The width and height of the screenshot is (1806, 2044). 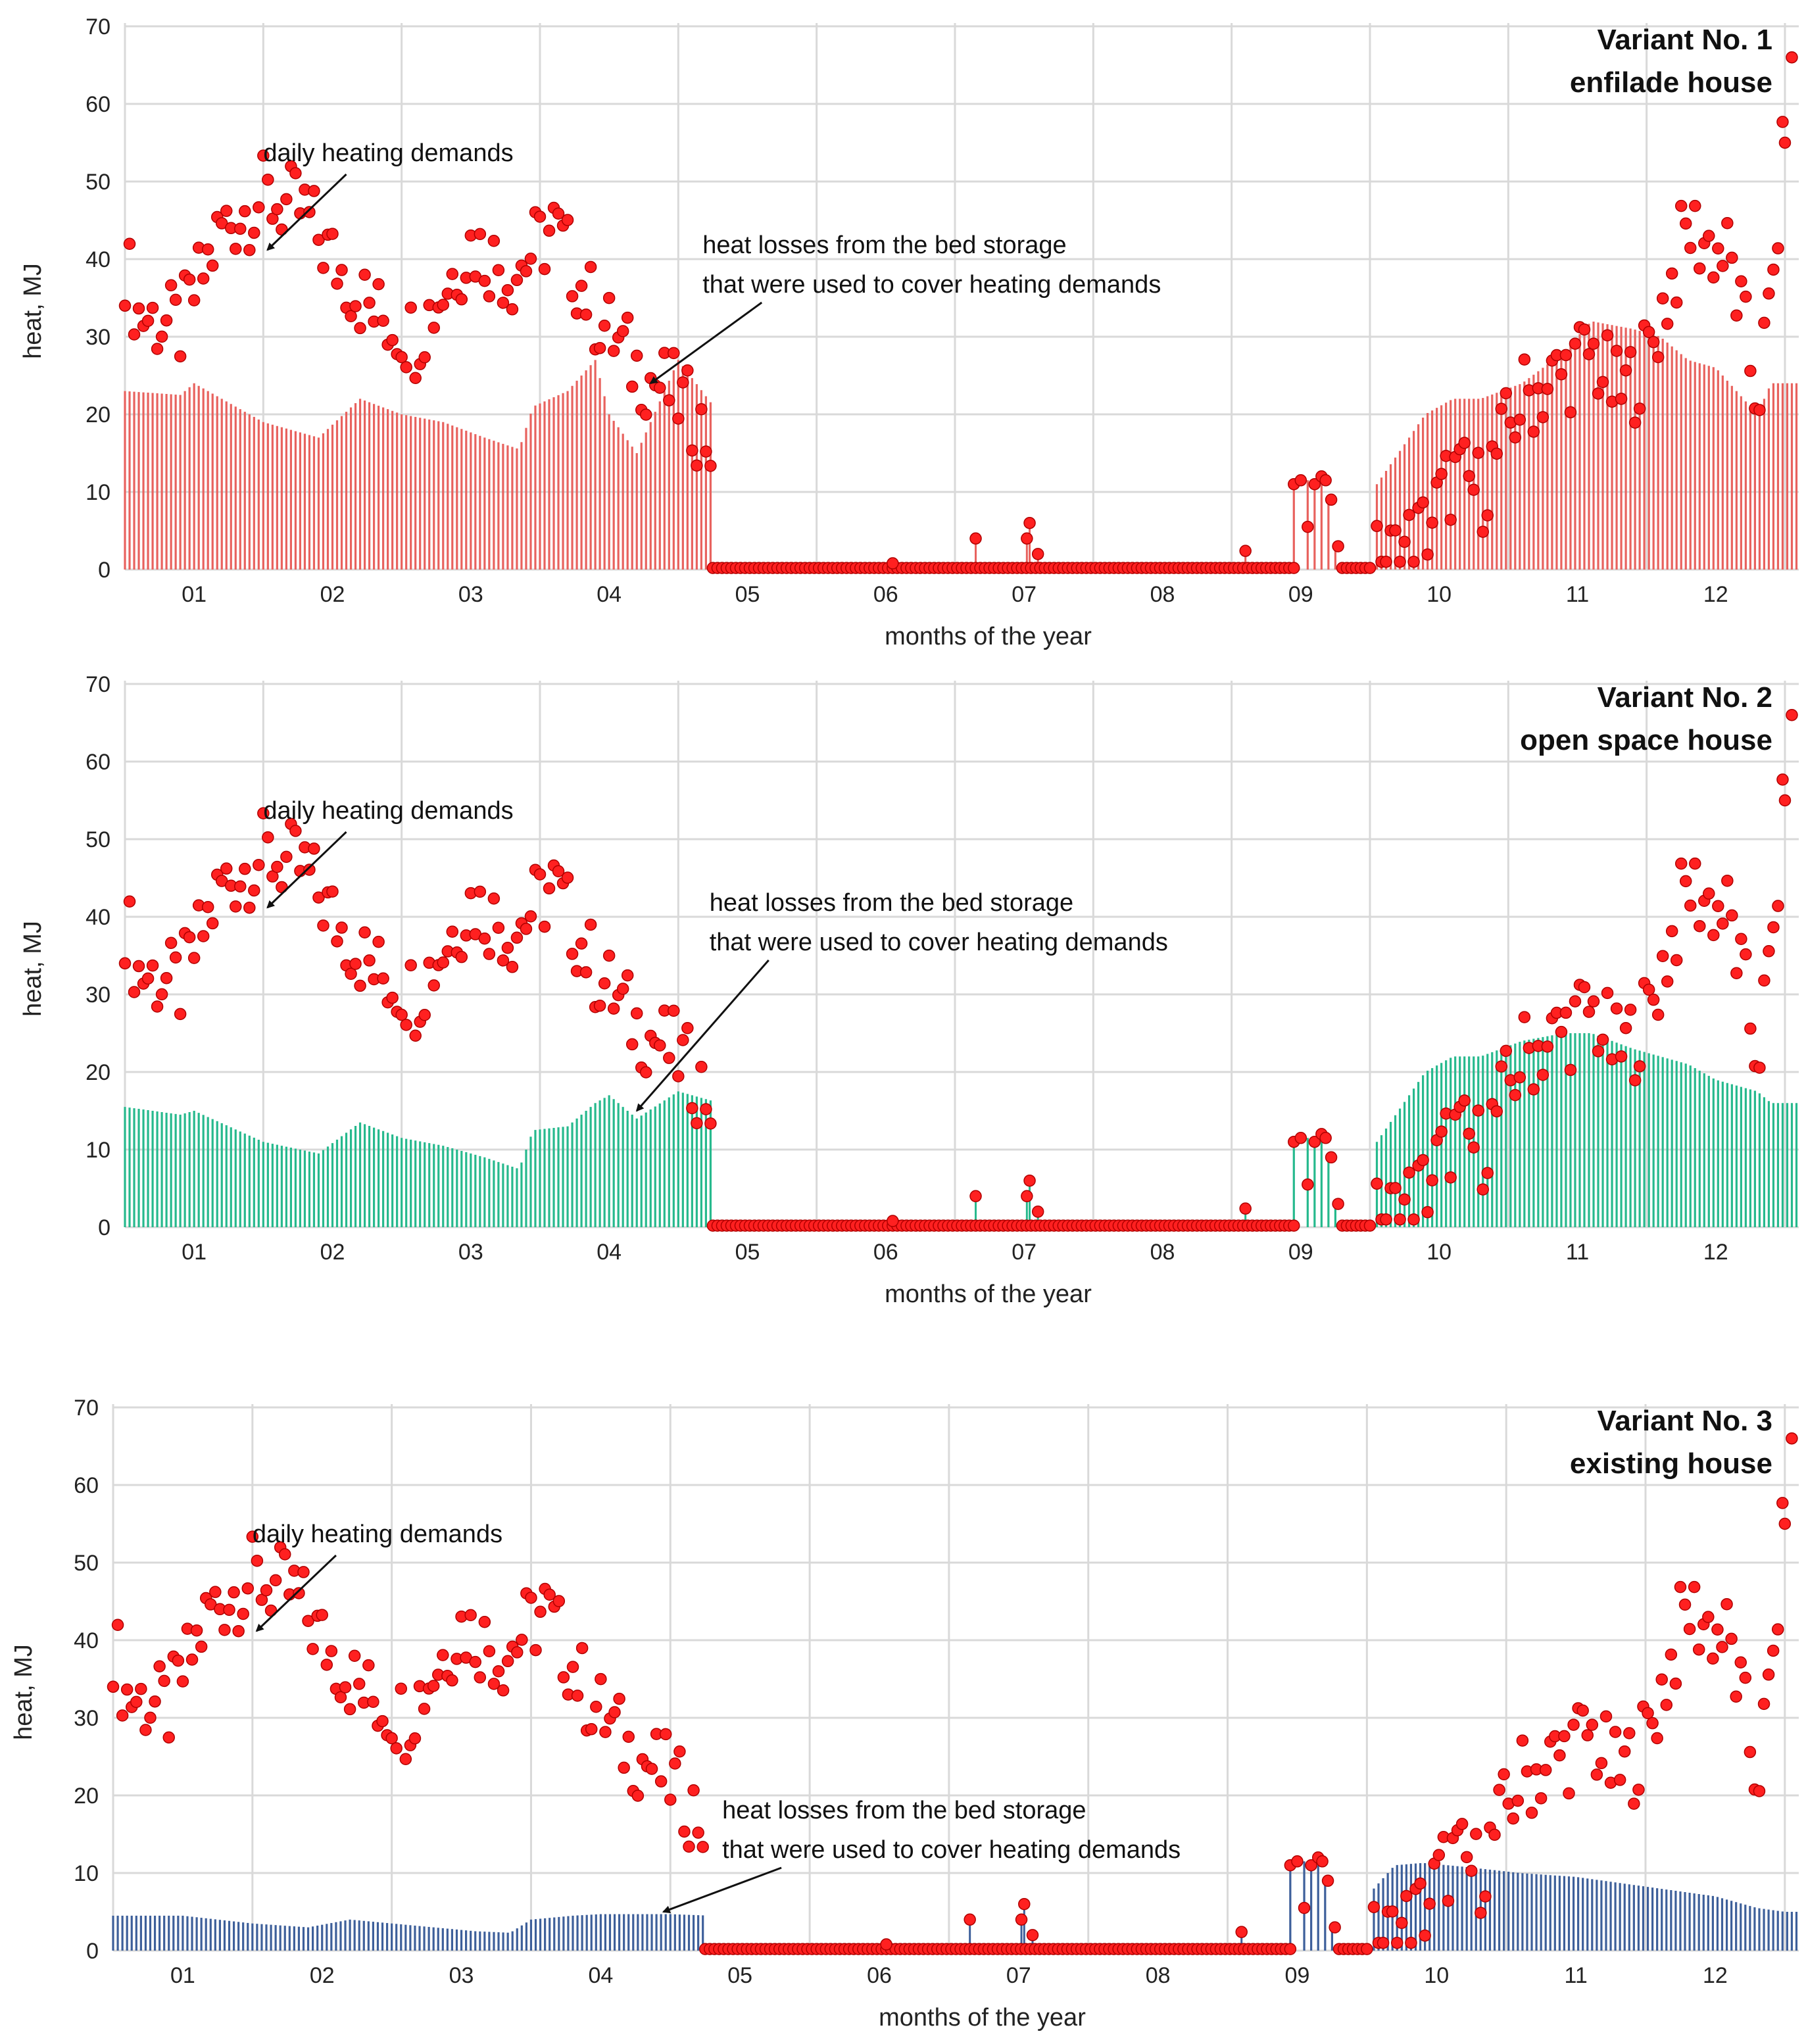 I want to click on x-tick-label: 04, so click(x=609, y=595).